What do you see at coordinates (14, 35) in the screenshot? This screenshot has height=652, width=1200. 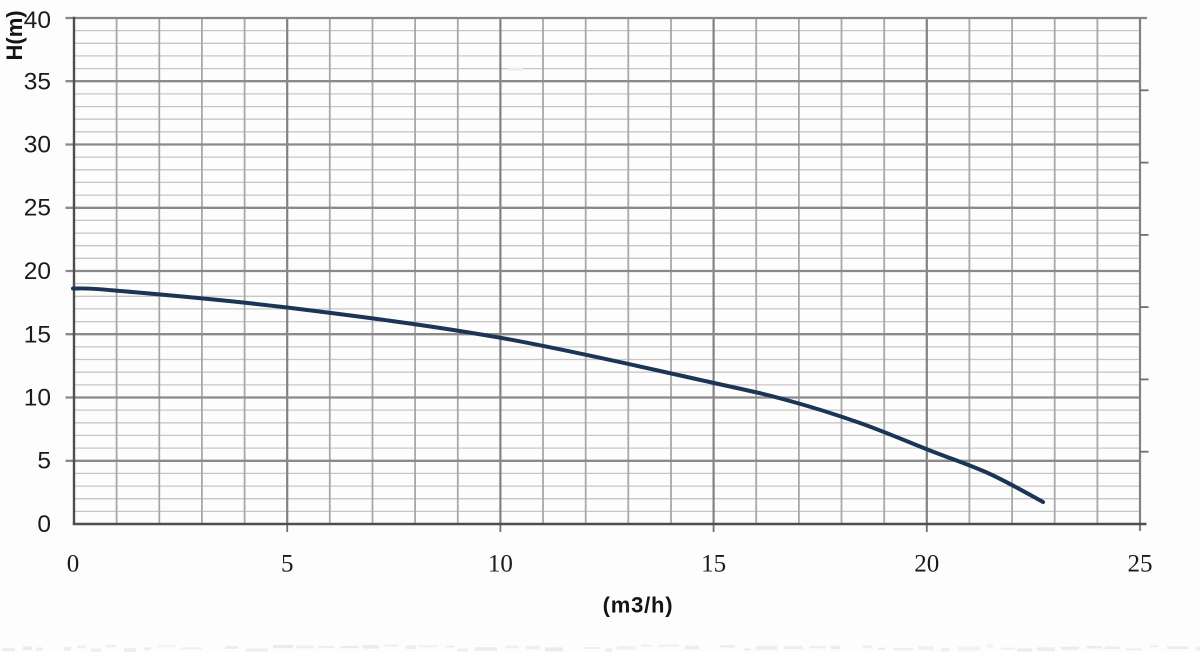 I see `svg-text: H(m)` at bounding box center [14, 35].